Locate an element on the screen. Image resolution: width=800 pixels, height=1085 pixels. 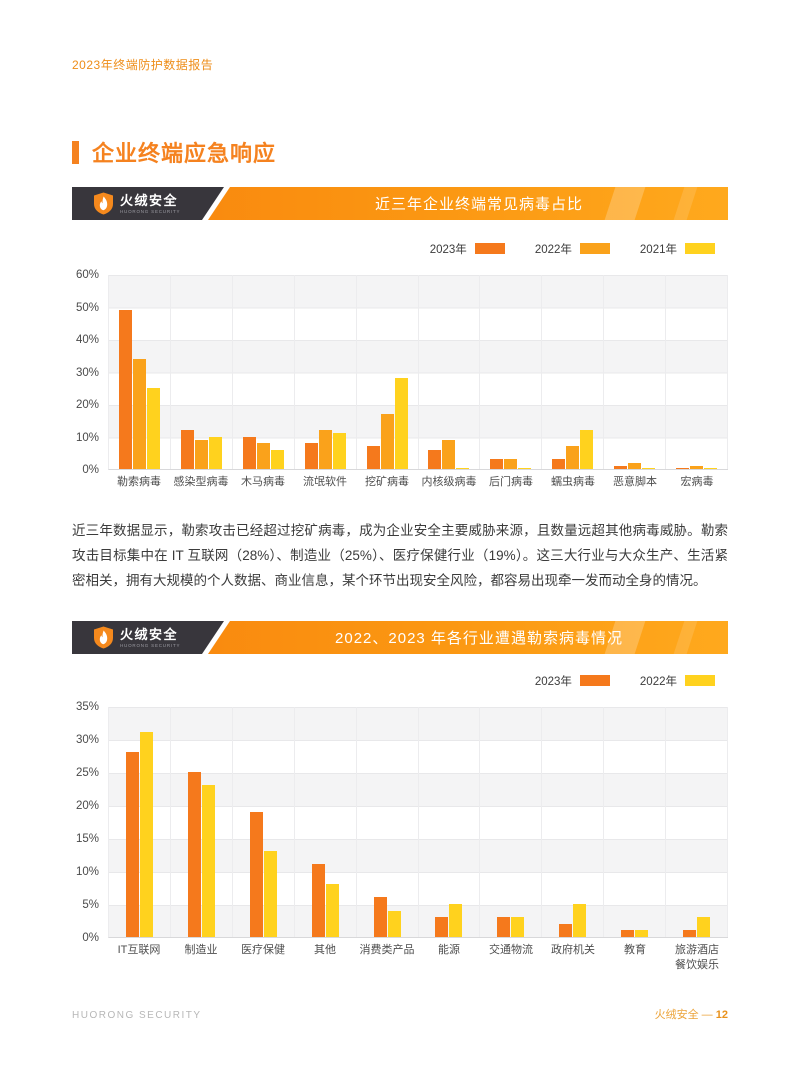
y-axis: 0% 5% 10% 15% 20% 25% 30% 35% is located at coordinates (90, 822).